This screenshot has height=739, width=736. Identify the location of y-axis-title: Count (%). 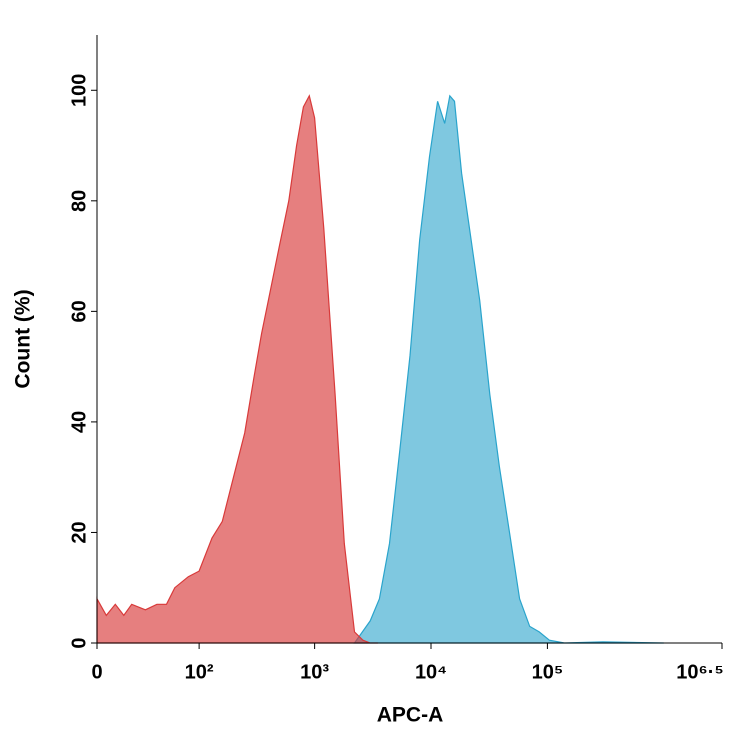
(23, 338).